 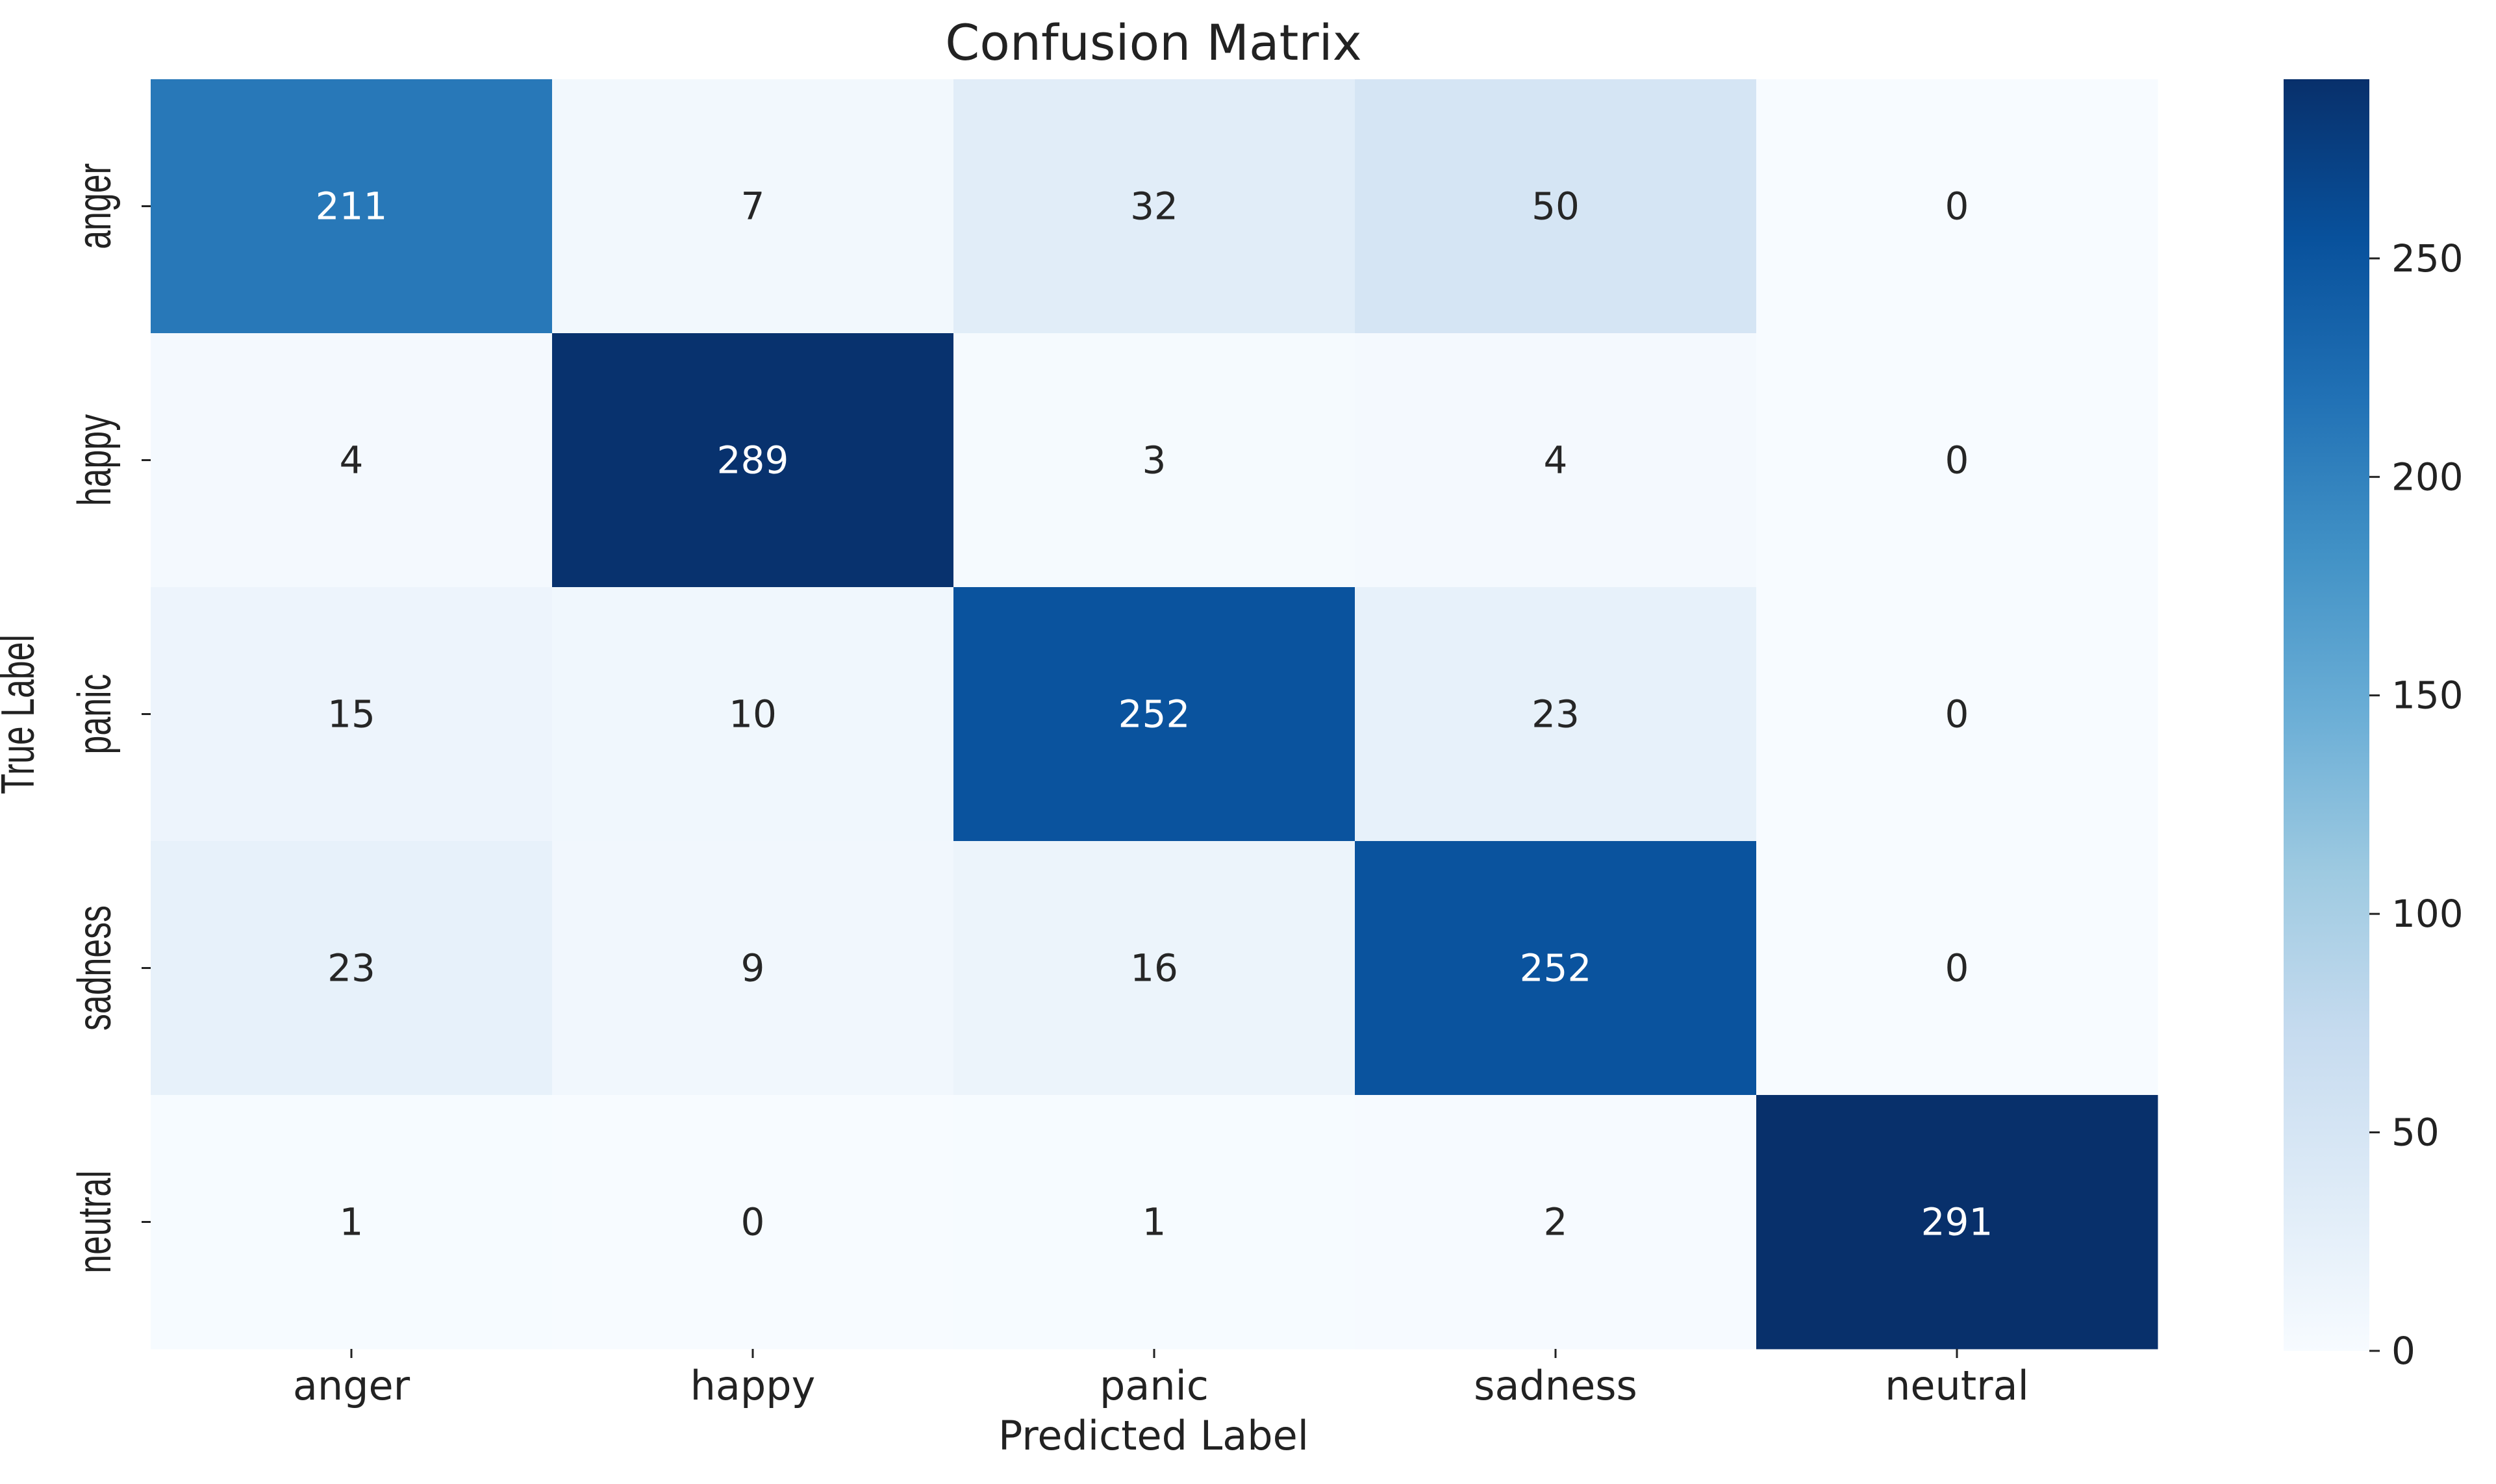 I want to click on x-tick-label: anger, so click(x=351, y=1386).